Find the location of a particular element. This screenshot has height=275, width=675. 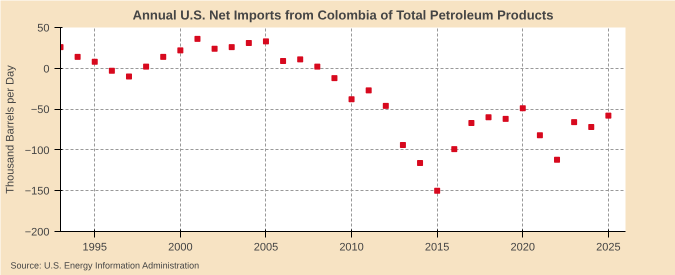

y-tick-label: −150 is located at coordinates (37, 192).